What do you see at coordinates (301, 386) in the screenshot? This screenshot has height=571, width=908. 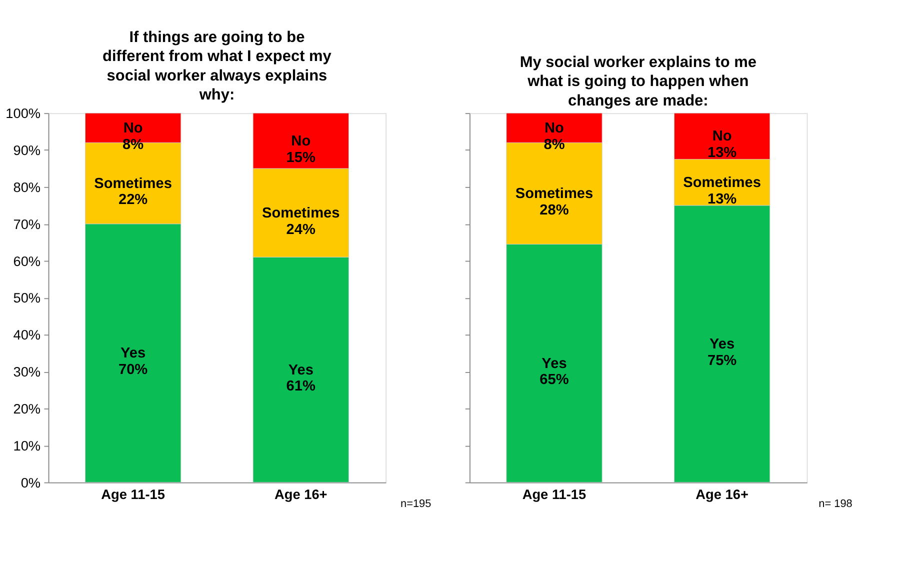 I see `data-label: 61%` at bounding box center [301, 386].